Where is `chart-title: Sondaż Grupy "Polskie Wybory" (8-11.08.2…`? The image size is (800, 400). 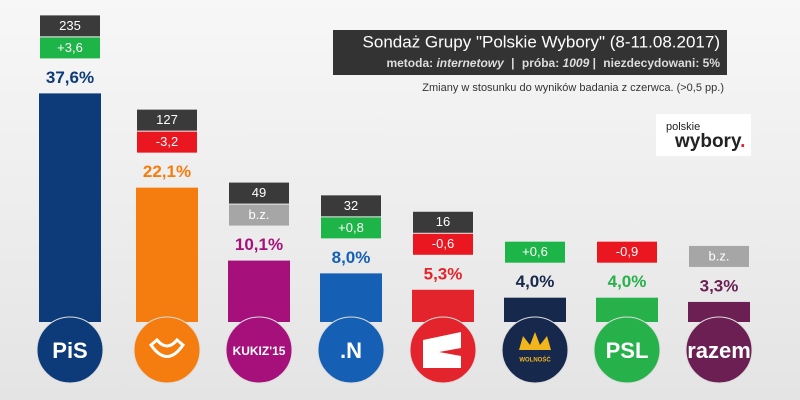 chart-title: Sondaż Grupy "Polskie Wybory" (8-11.08.2… is located at coordinates (541, 41).